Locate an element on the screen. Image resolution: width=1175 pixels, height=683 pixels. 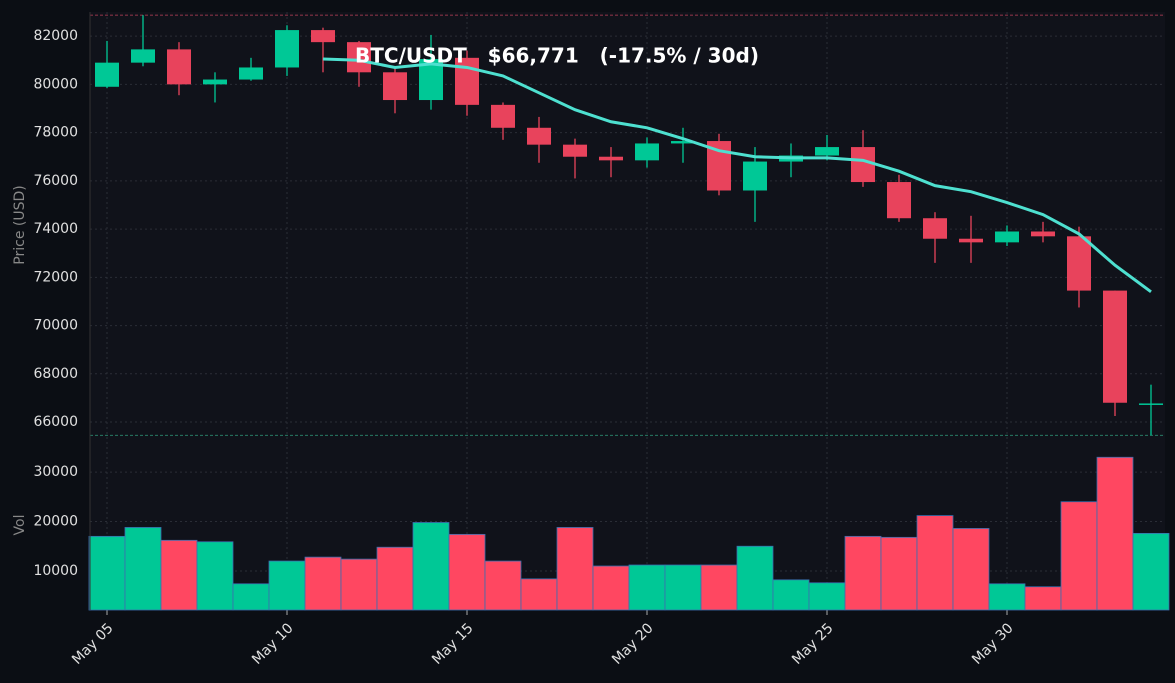
y-tick-label: 78000 is located at coordinates (55, 133).